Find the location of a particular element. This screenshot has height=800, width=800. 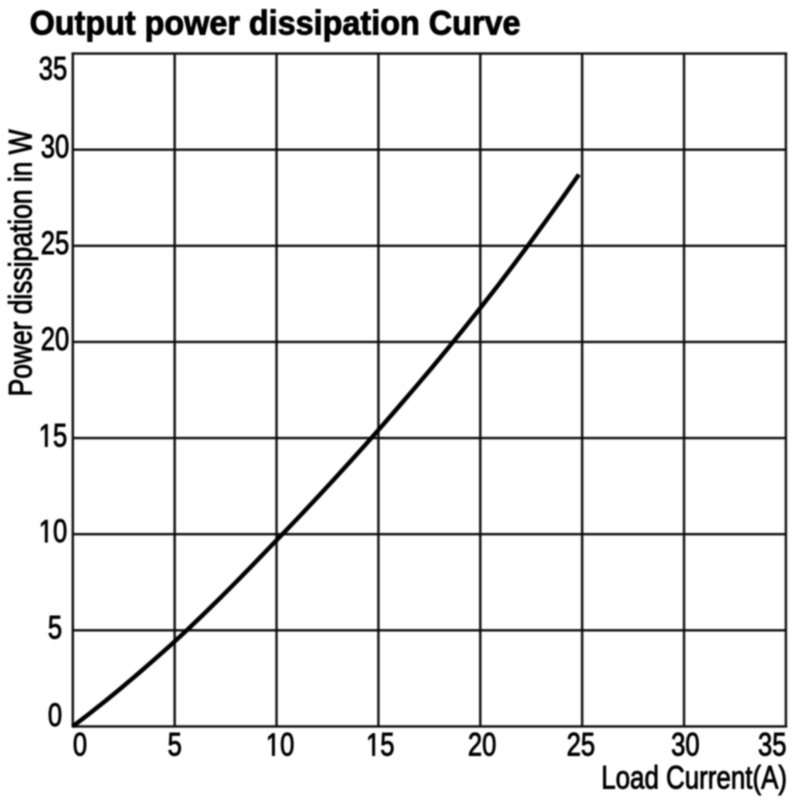

svg-text: Power dissipation in W is located at coordinates (21, 262).